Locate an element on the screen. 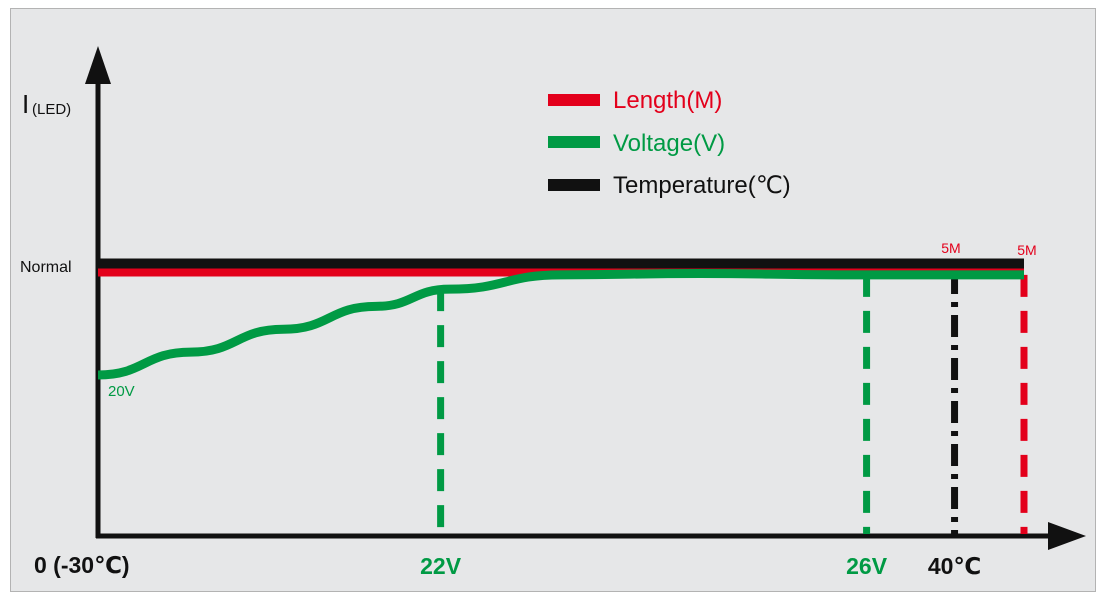  y-axis-label-sub: (LED) is located at coordinates (51, 109).